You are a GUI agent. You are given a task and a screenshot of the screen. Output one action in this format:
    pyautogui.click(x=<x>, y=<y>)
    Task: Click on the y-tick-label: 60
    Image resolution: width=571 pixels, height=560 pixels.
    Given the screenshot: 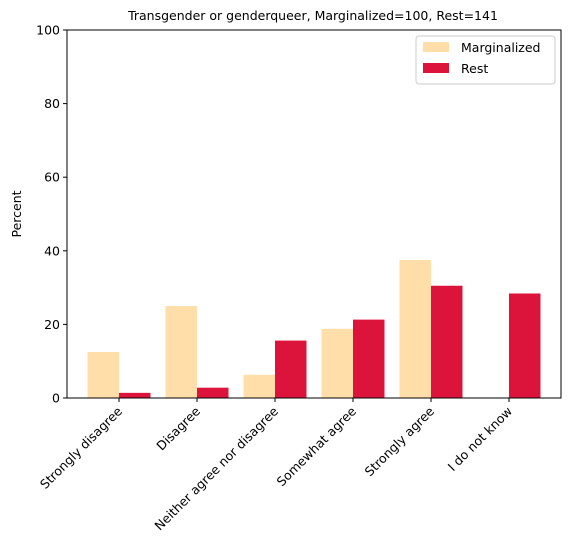 What is the action you would take?
    pyautogui.click(x=52, y=177)
    